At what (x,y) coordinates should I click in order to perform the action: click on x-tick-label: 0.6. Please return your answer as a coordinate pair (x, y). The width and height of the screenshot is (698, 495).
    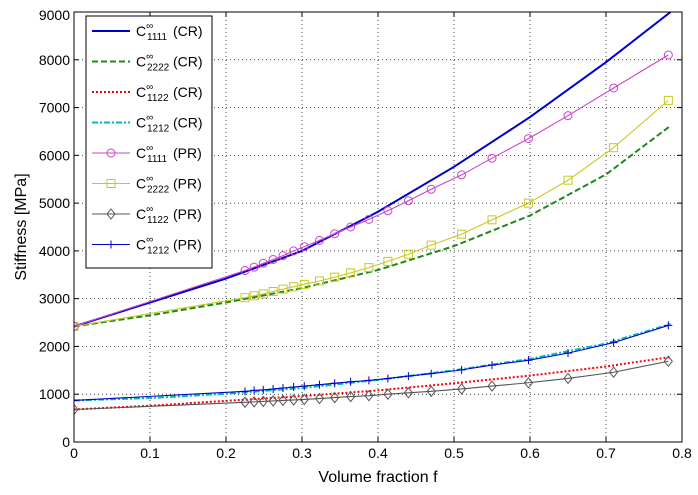
    Looking at the image, I should click on (530, 453).